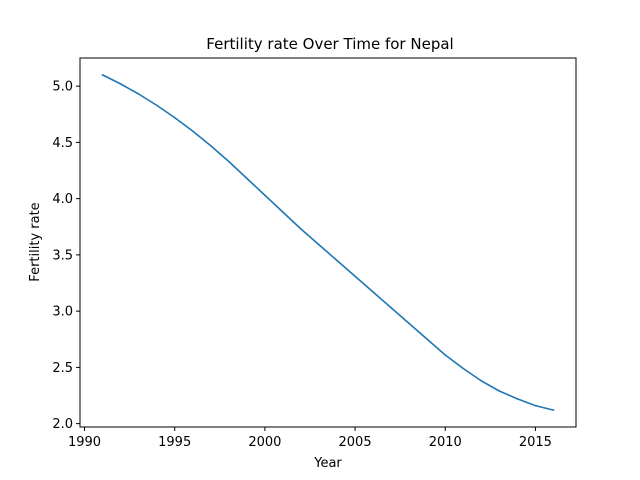 Image resolution: width=640 pixels, height=480 pixels. I want to click on x-tick-label: 2015, so click(535, 442).